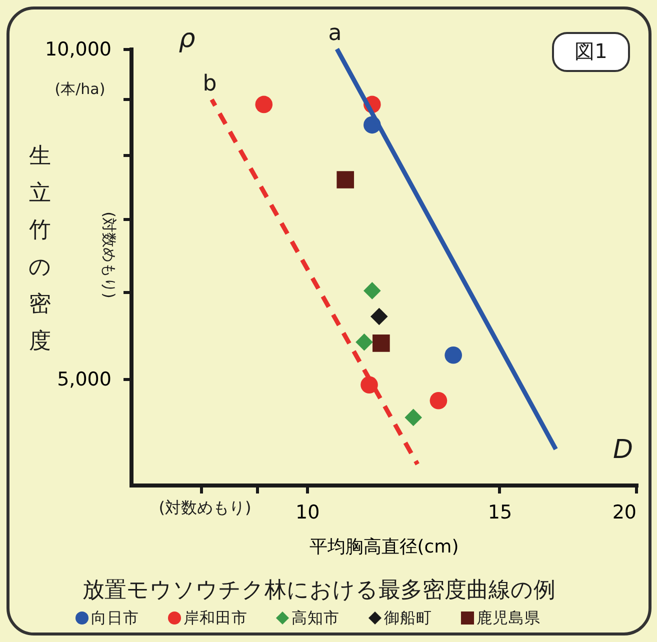 The width and height of the screenshot is (657, 642). I want to click on annotation: D, so click(623, 450).